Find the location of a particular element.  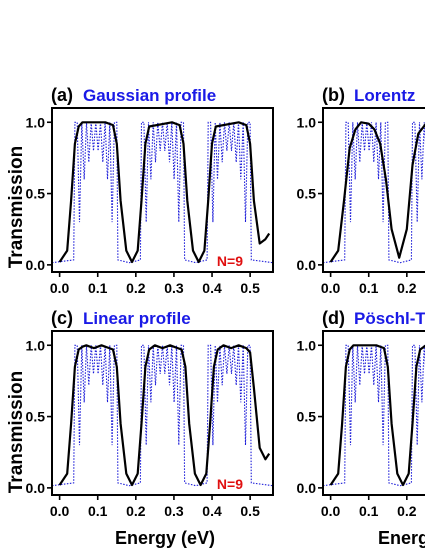

chart-panel: (b) Lorentz 0.0 0.1 0.2 0.0 0.5 1.0 is located at coordinates (361, 190).